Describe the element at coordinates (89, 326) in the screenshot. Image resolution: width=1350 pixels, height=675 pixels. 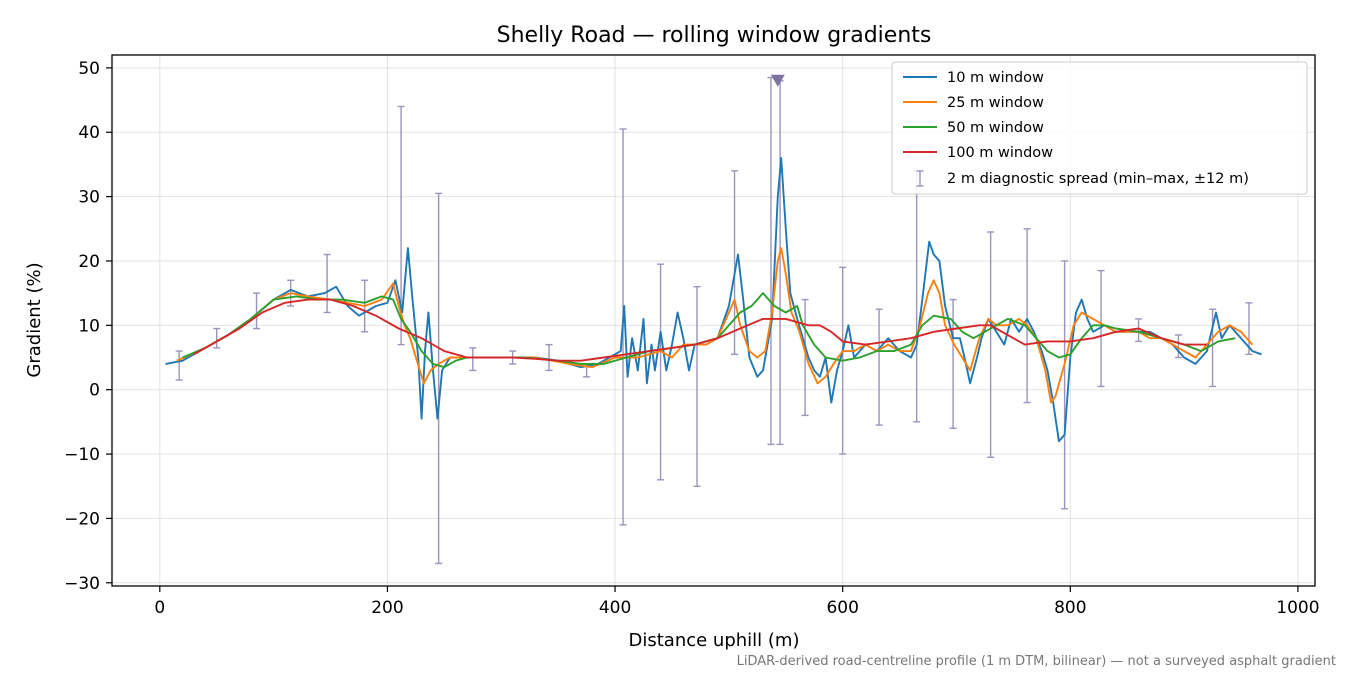
I see `y-tick-label: 10` at that location.